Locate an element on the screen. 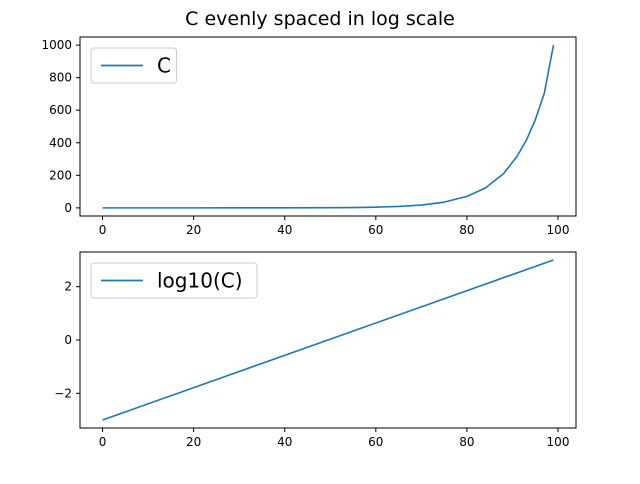 The width and height of the screenshot is (640, 484). legend-label: C is located at coordinates (164, 66).